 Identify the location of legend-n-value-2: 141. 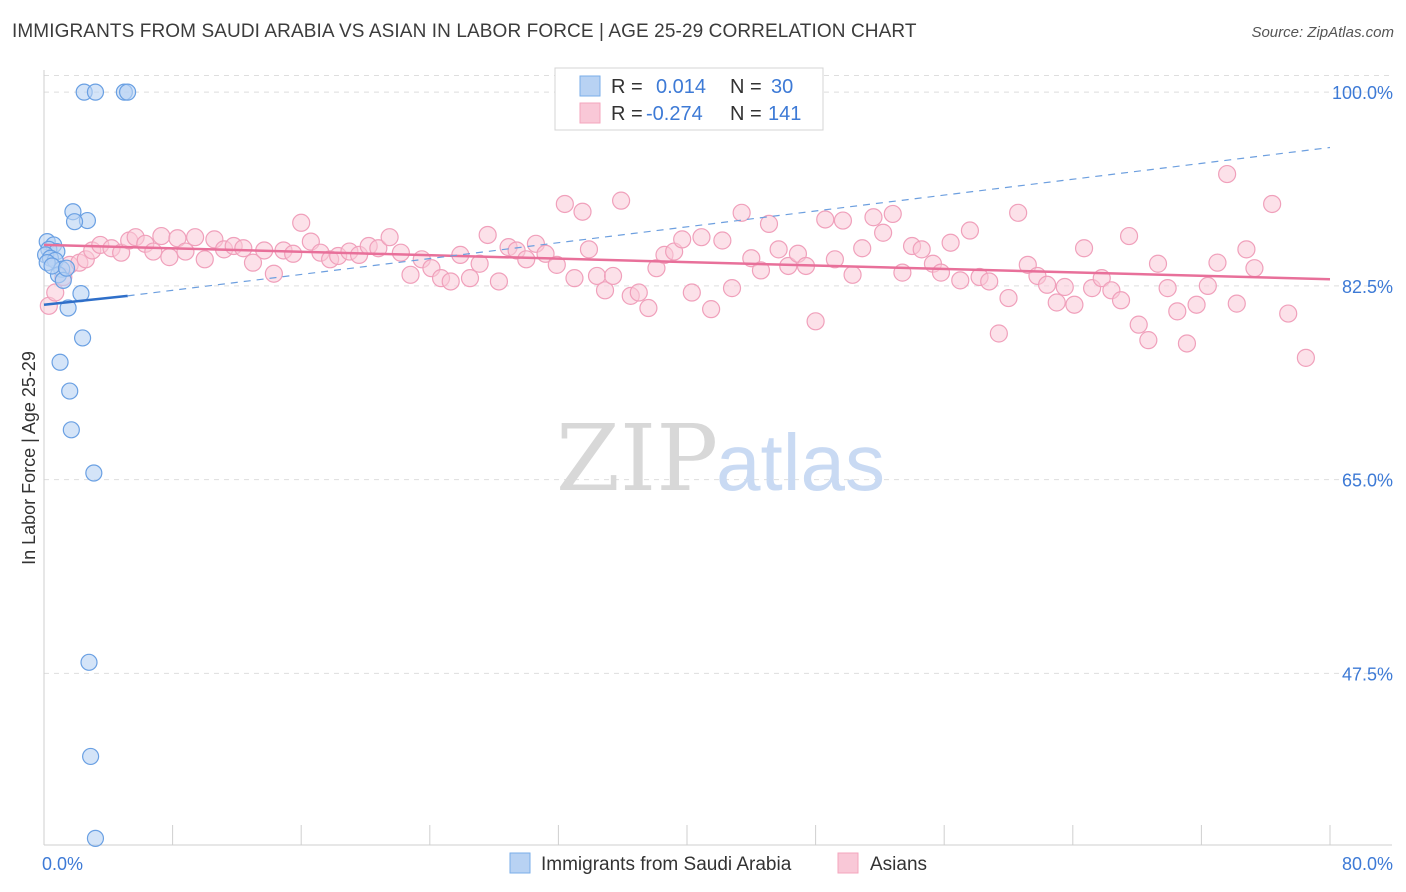
(784, 114).